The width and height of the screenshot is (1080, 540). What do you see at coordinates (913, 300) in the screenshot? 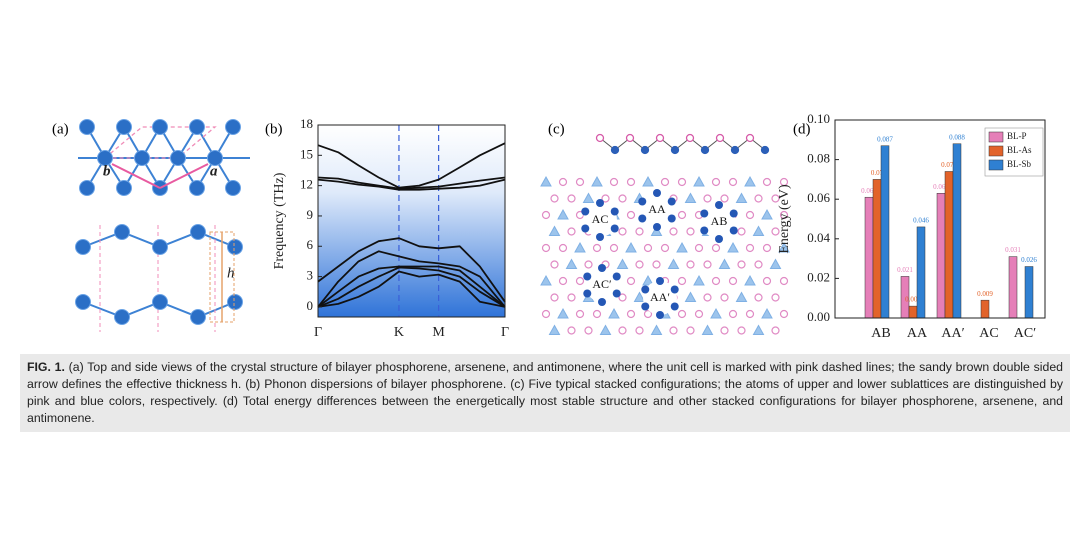
I see `value-label: 0.006` at bounding box center [913, 300].